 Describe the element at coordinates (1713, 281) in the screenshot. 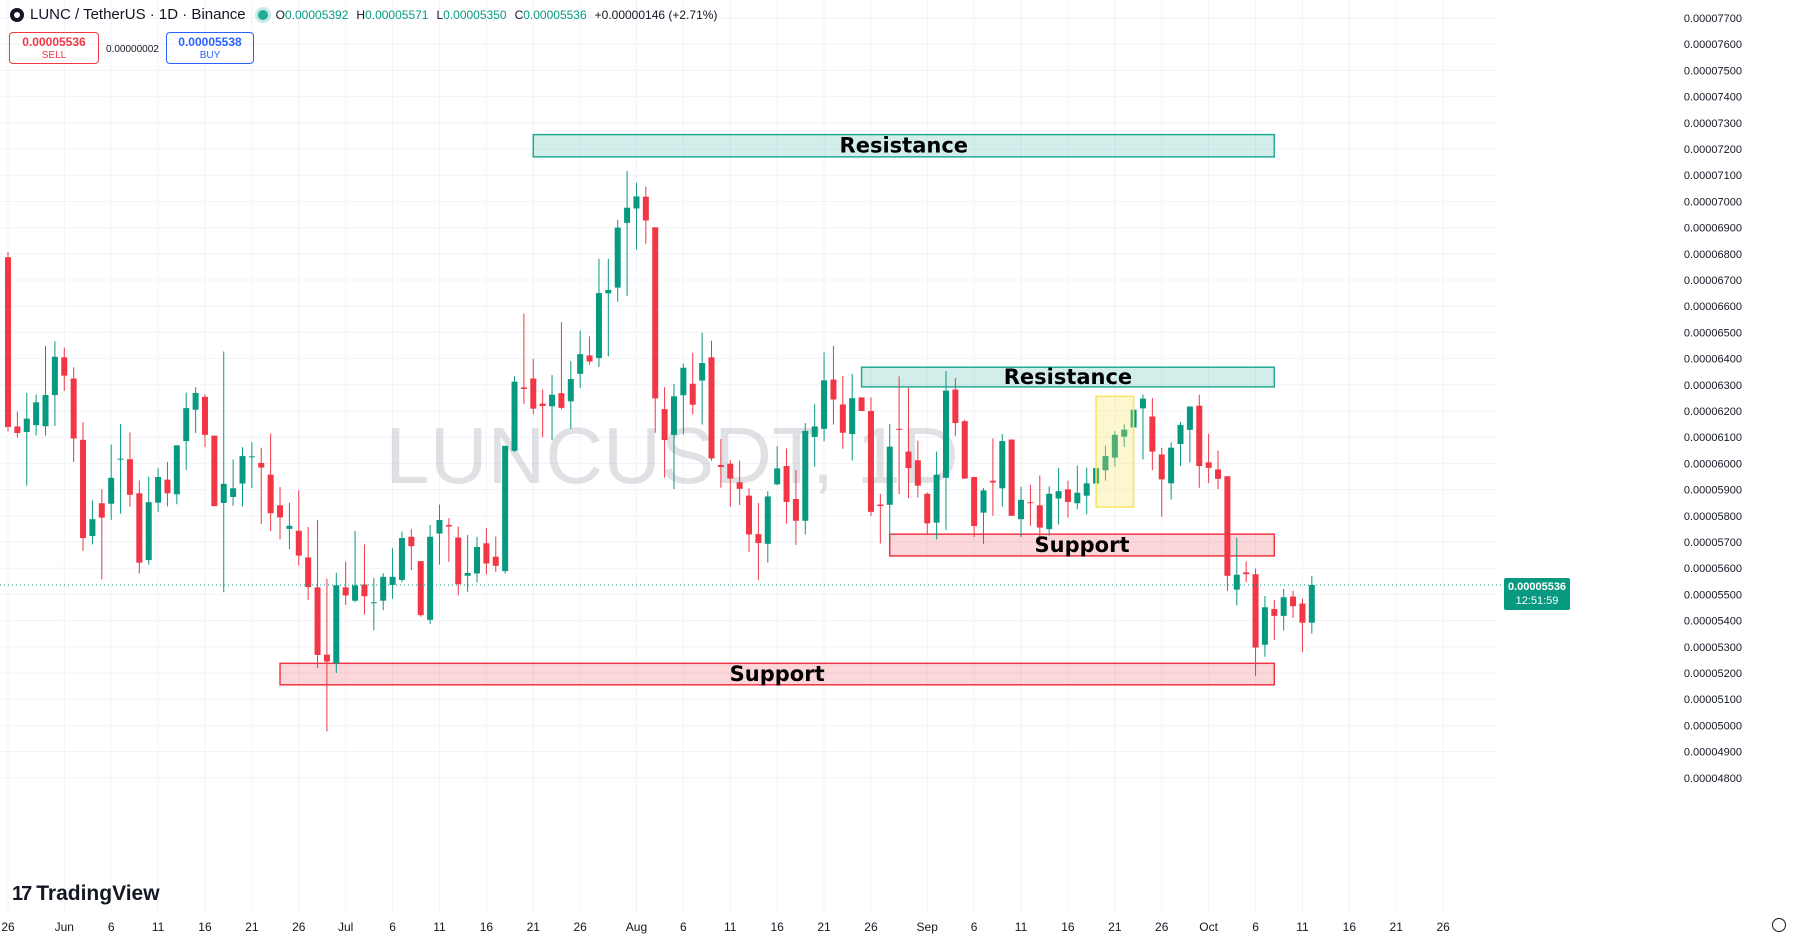

I see `price-tick-label: 0.00006700` at that location.